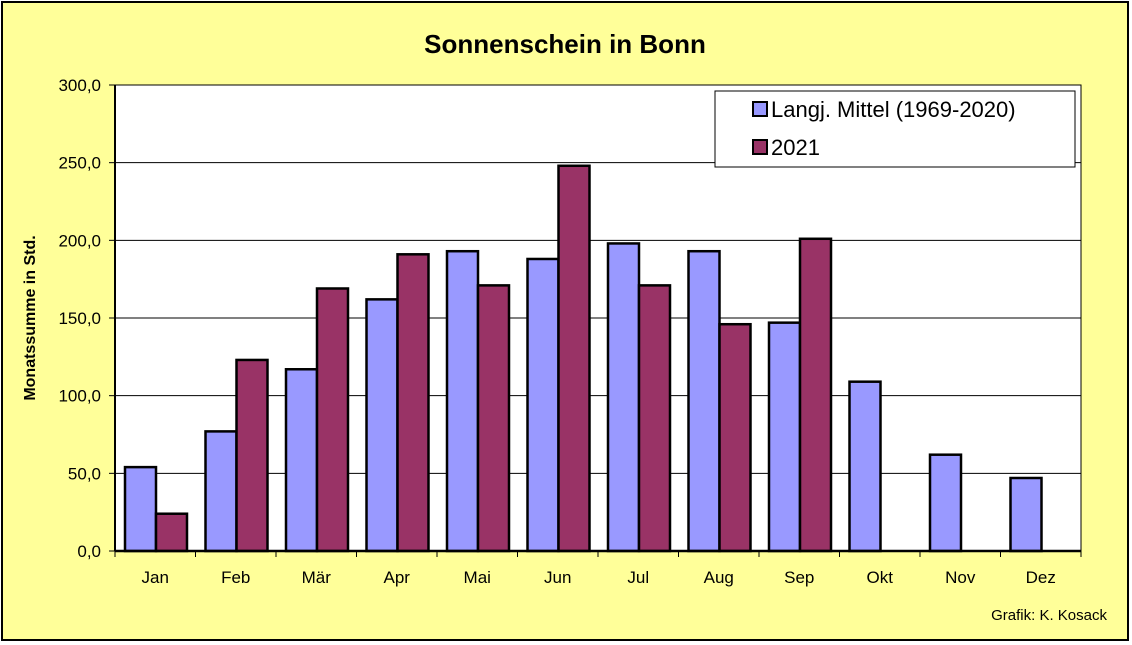  I want to click on chart-title: Sonnenschein in Bonn, so click(565, 44).